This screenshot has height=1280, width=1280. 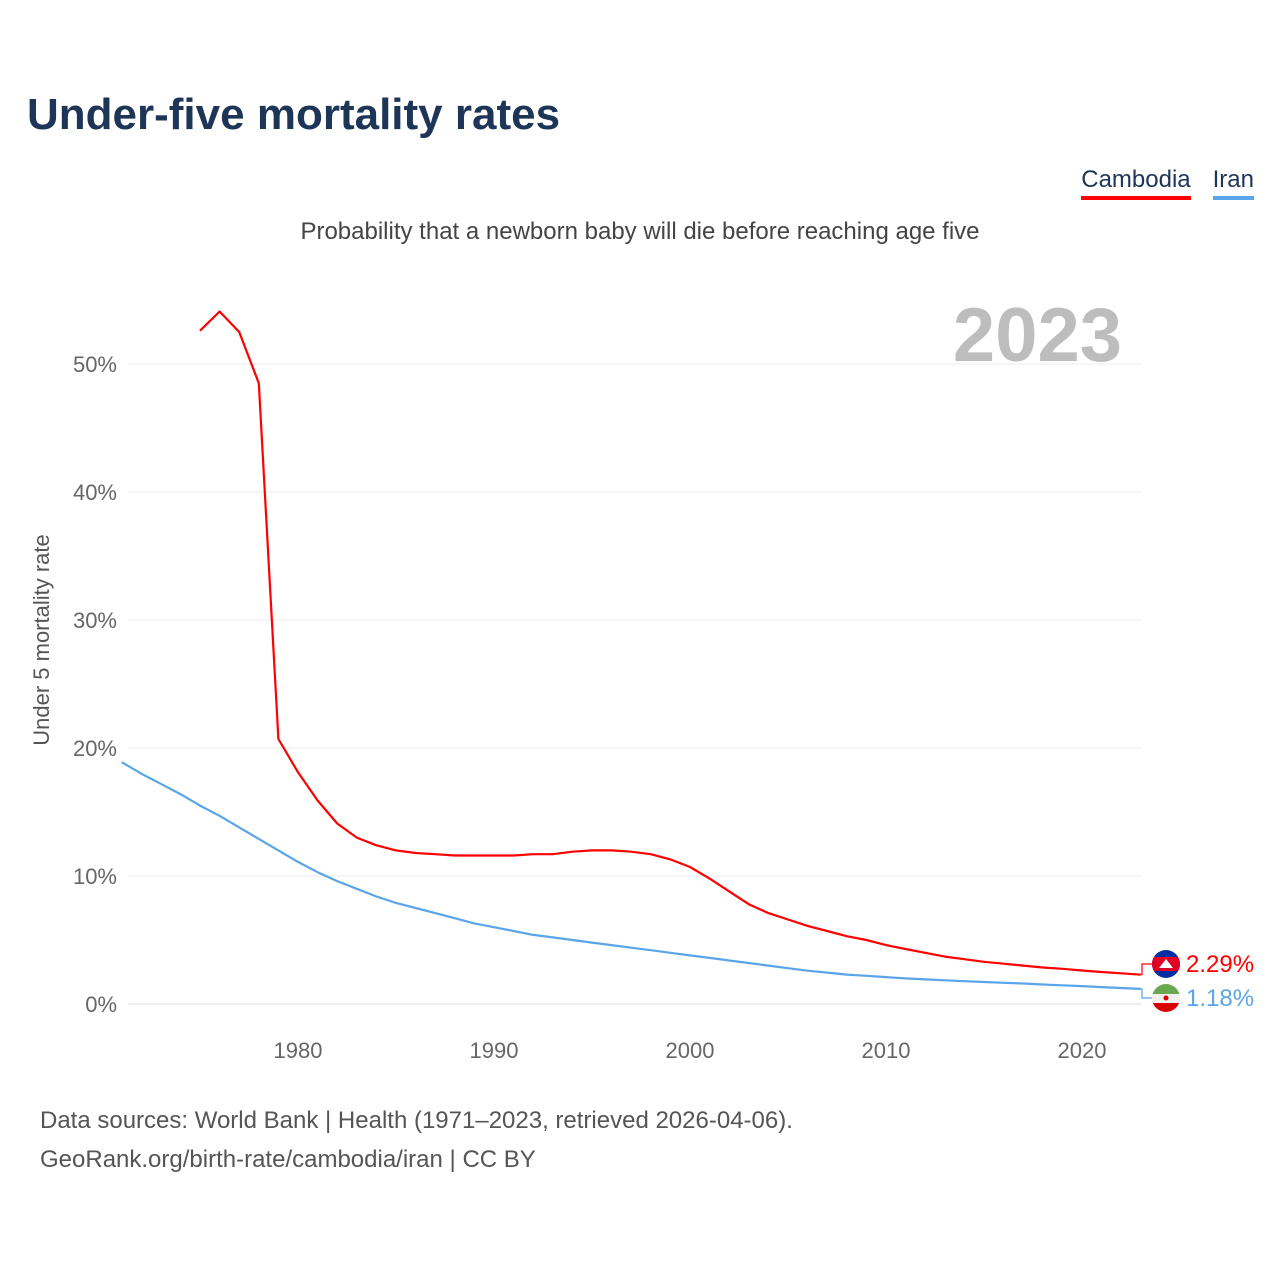 I want to click on cambodia-flag-icon, so click(x=1166, y=964).